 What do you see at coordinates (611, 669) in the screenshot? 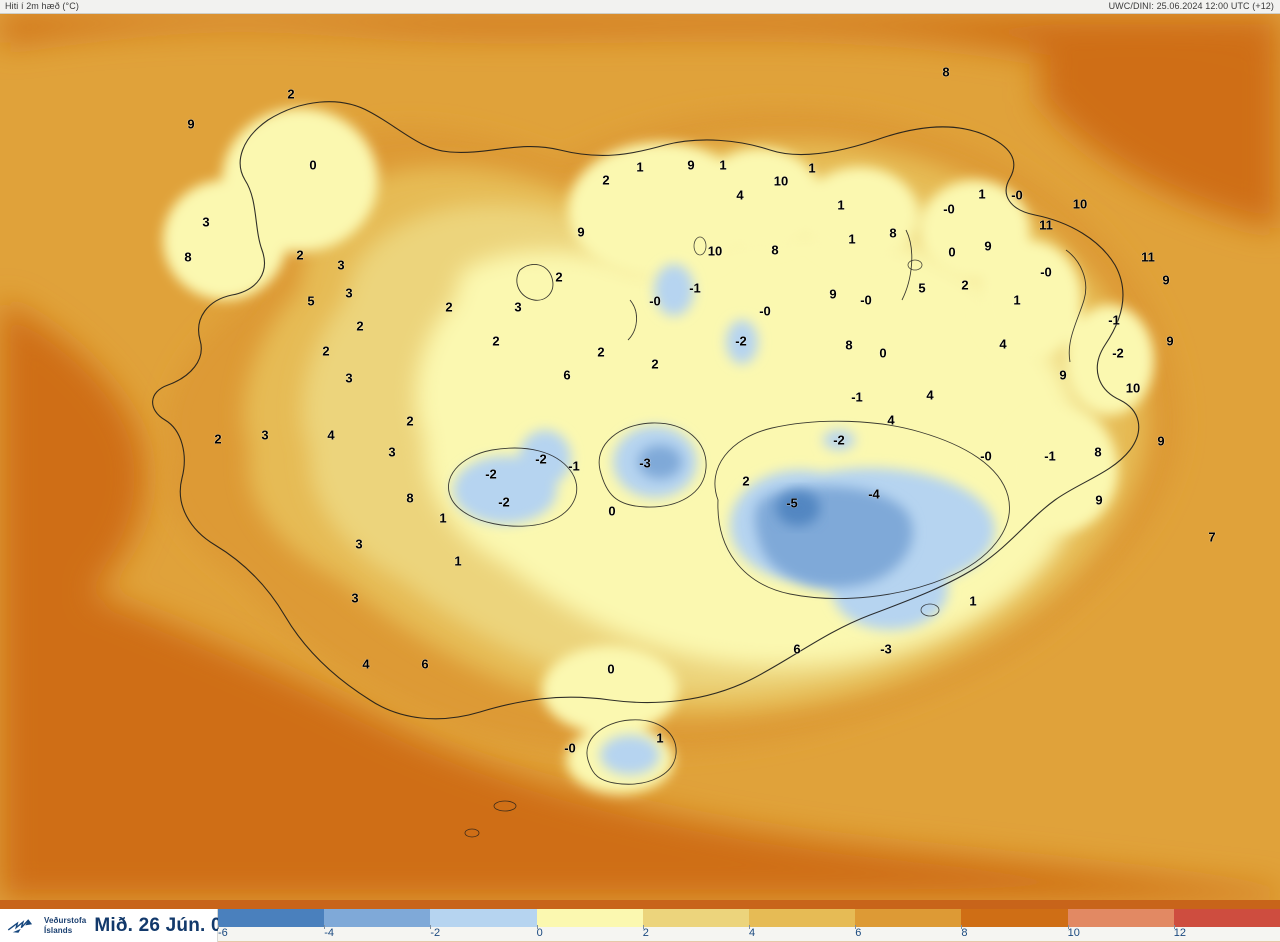
I see `temperature-label: 0` at bounding box center [611, 669].